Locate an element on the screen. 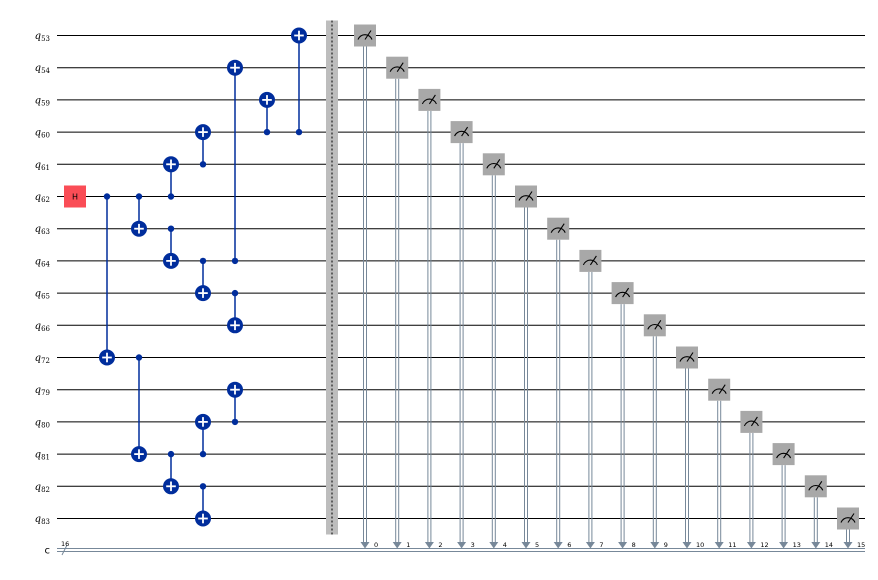 This screenshot has height=580, width=878. qubit-label: q80 is located at coordinates (42, 423).